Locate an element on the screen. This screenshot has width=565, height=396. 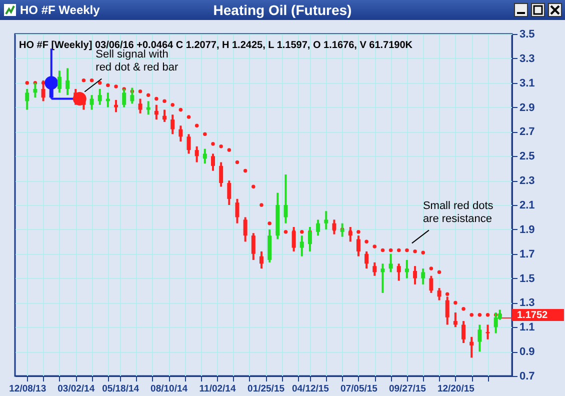
y-tick-label: 1.5 is located at coordinates (527, 278).